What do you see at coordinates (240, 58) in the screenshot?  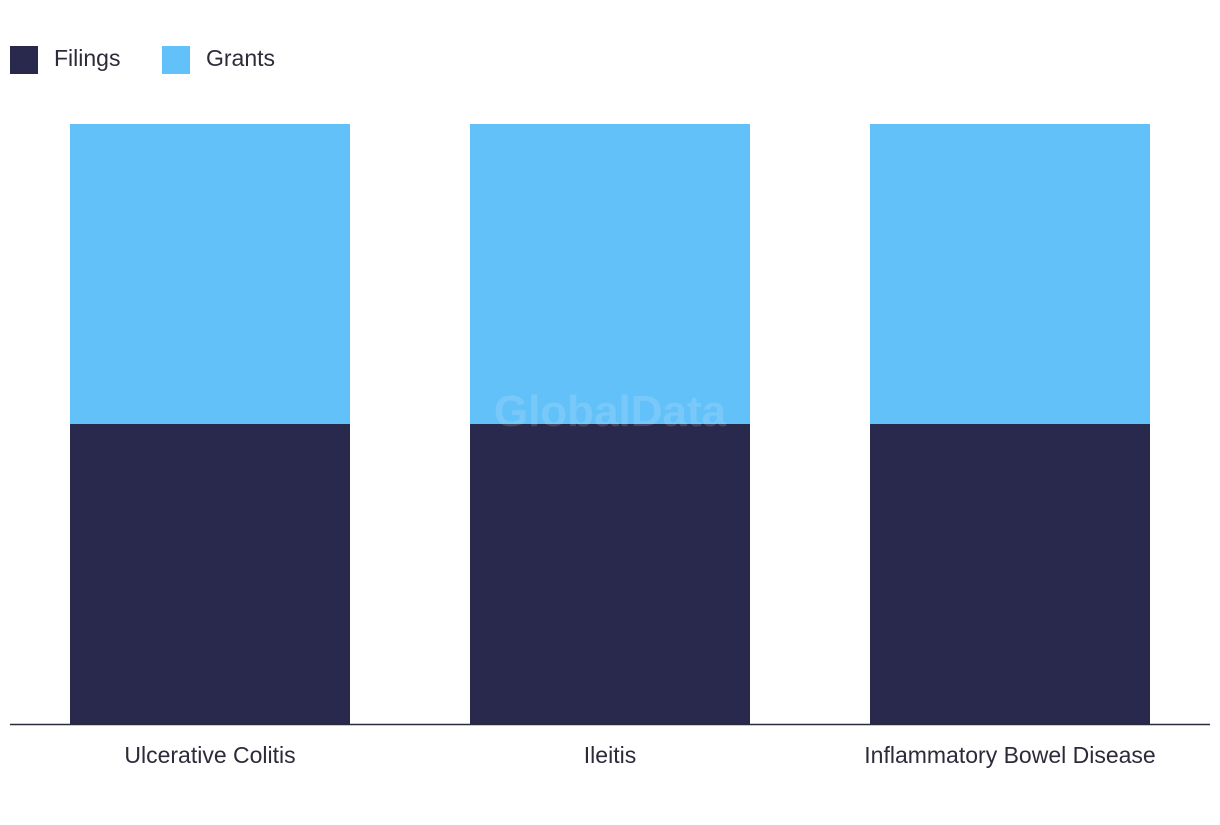 I see `legend-label-grants: Grants` at bounding box center [240, 58].